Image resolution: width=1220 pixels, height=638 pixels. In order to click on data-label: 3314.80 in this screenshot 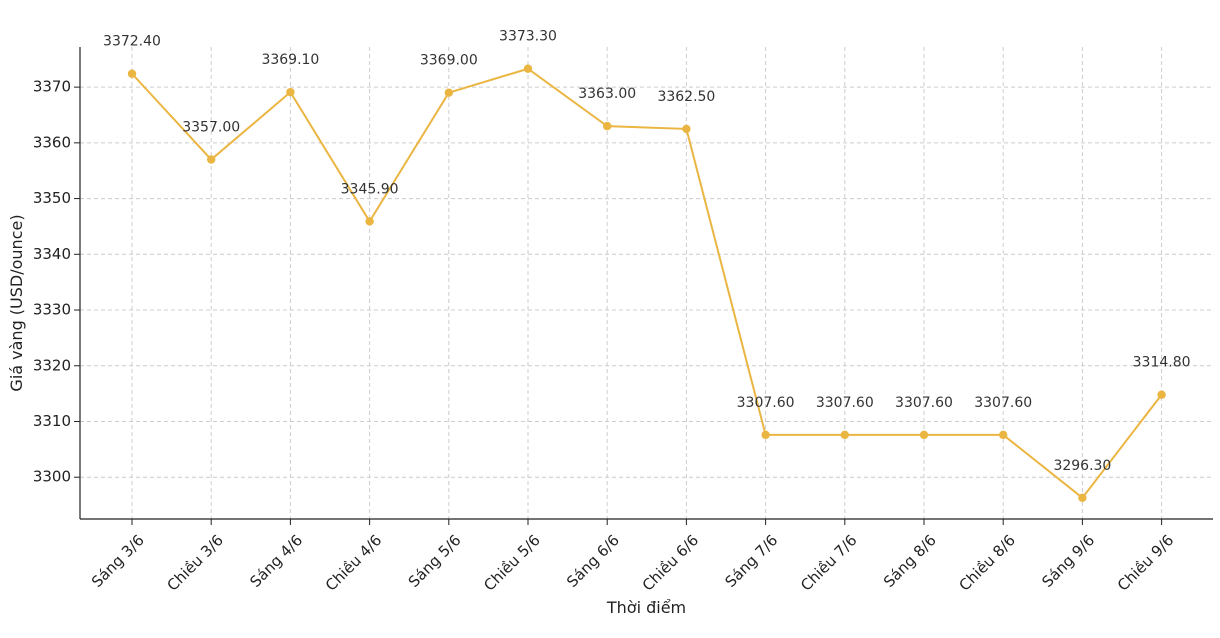, I will do `click(1162, 363)`.